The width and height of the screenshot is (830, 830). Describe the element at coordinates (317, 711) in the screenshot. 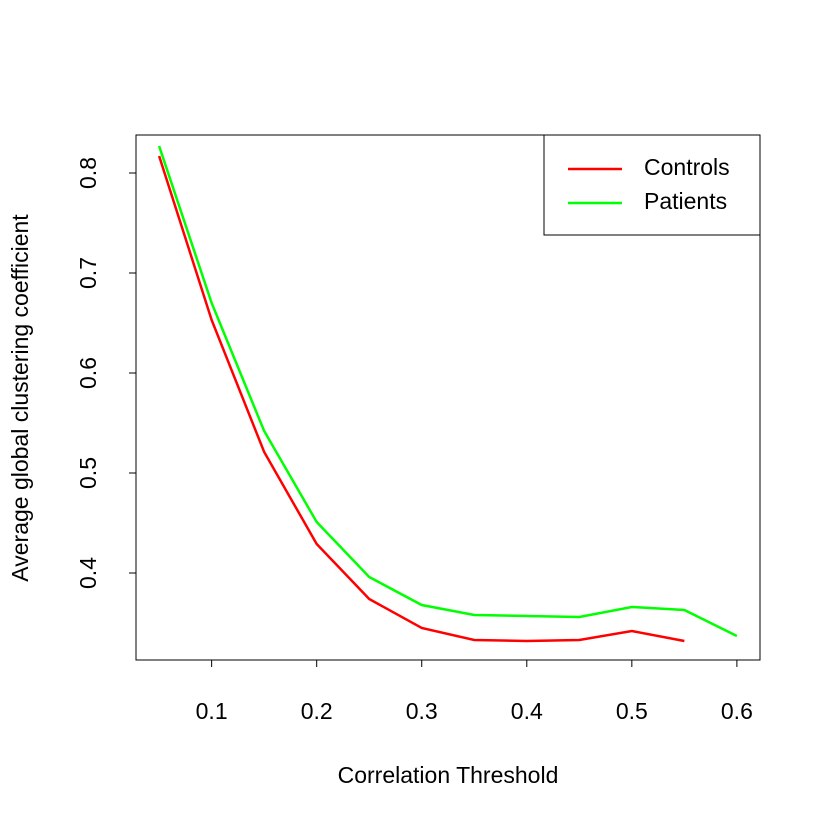

I see `x-tick-label: 0.2` at that location.